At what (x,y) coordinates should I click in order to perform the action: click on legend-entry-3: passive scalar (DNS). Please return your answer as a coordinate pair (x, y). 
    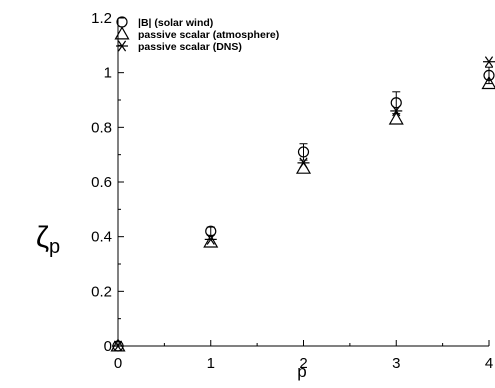
    Looking at the image, I should click on (179, 47).